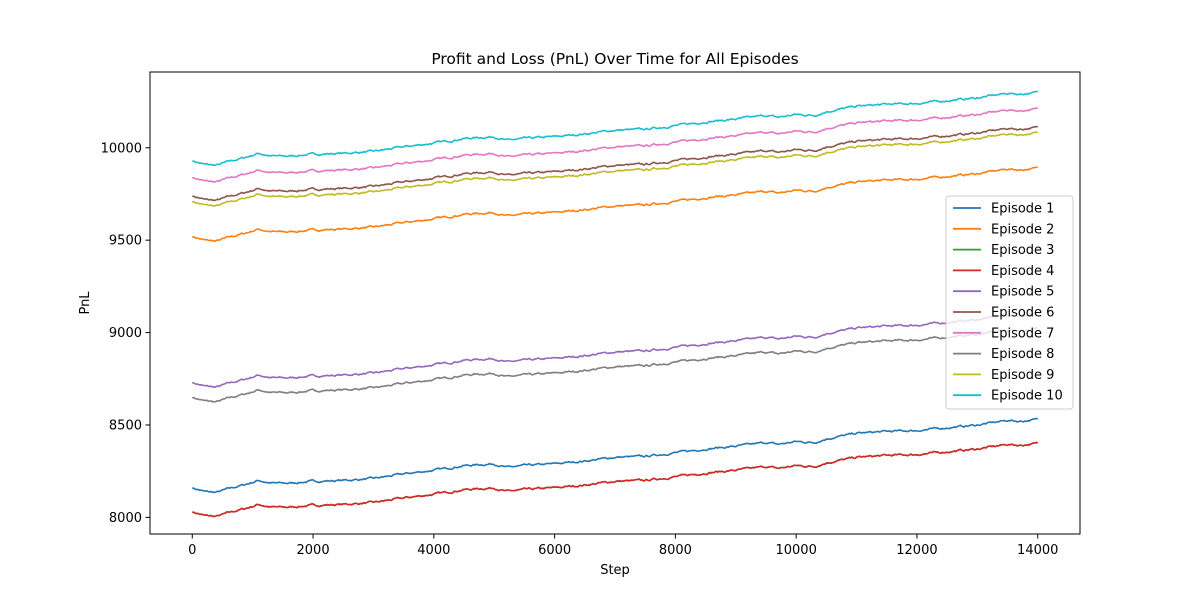 The image size is (1200, 600). What do you see at coordinates (125, 518) in the screenshot?
I see `y-tick-label: 8000` at bounding box center [125, 518].